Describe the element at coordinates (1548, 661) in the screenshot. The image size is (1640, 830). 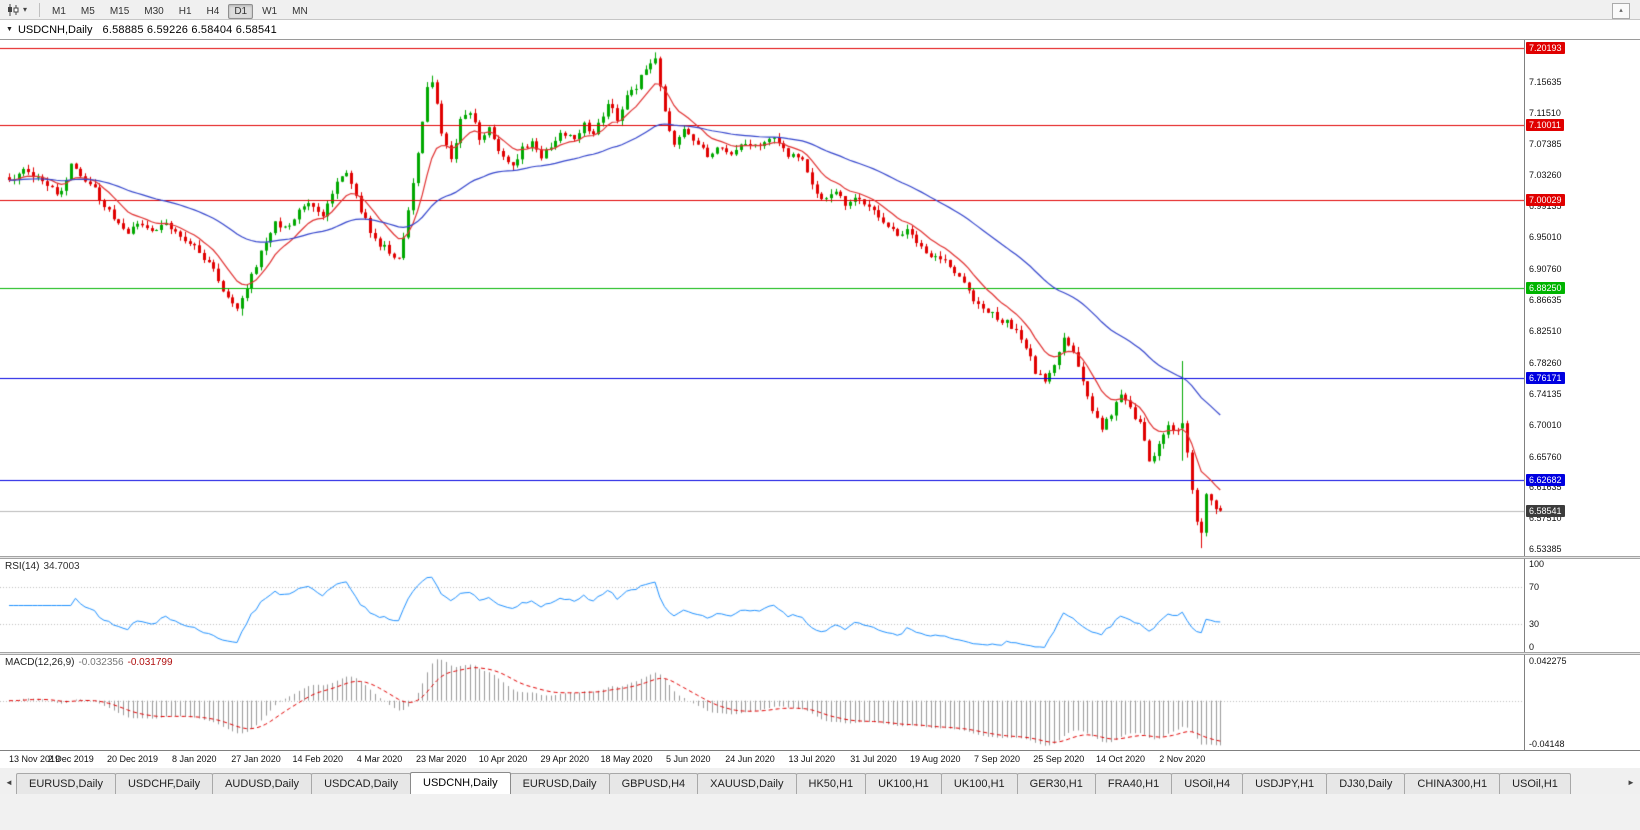
I see `macd-axis-max-label: 0.042275` at that location.